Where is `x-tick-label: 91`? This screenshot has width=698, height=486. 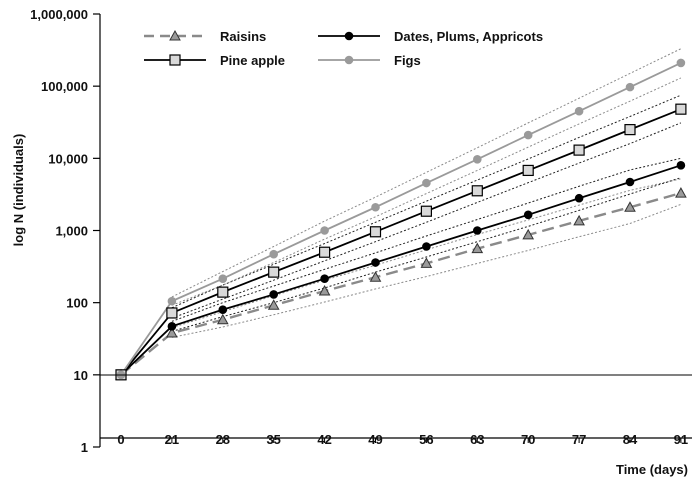 x-tick-label: 91 is located at coordinates (681, 439).